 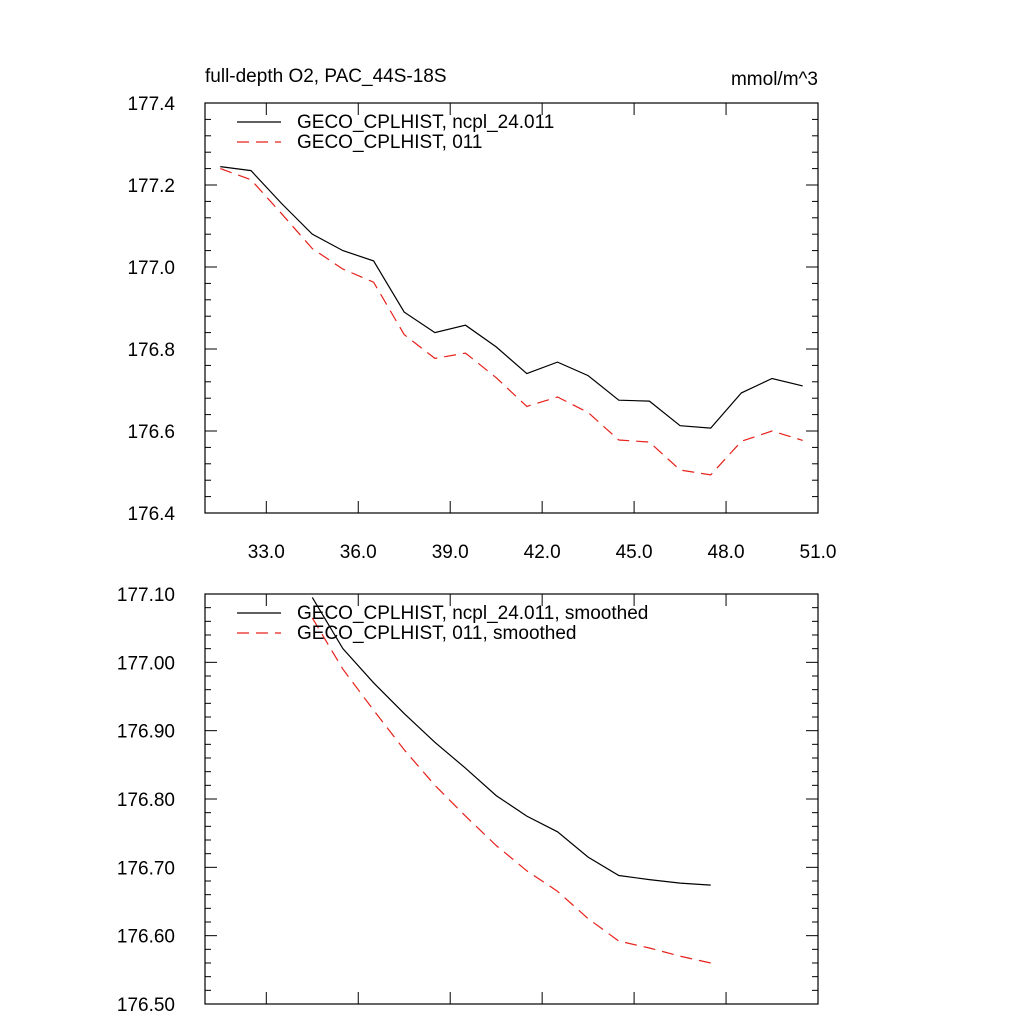 I want to click on bottom-y-tick-label: 176.50, so click(x=146, y=1005).